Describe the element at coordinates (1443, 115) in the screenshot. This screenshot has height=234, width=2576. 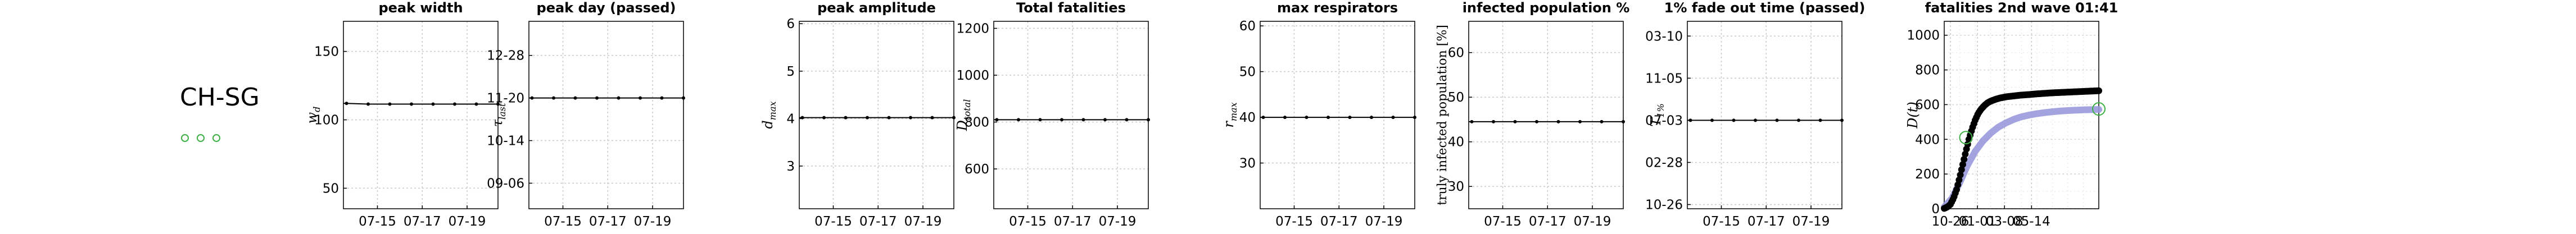
I see `y-axis-label: truly infected population [%]` at that location.